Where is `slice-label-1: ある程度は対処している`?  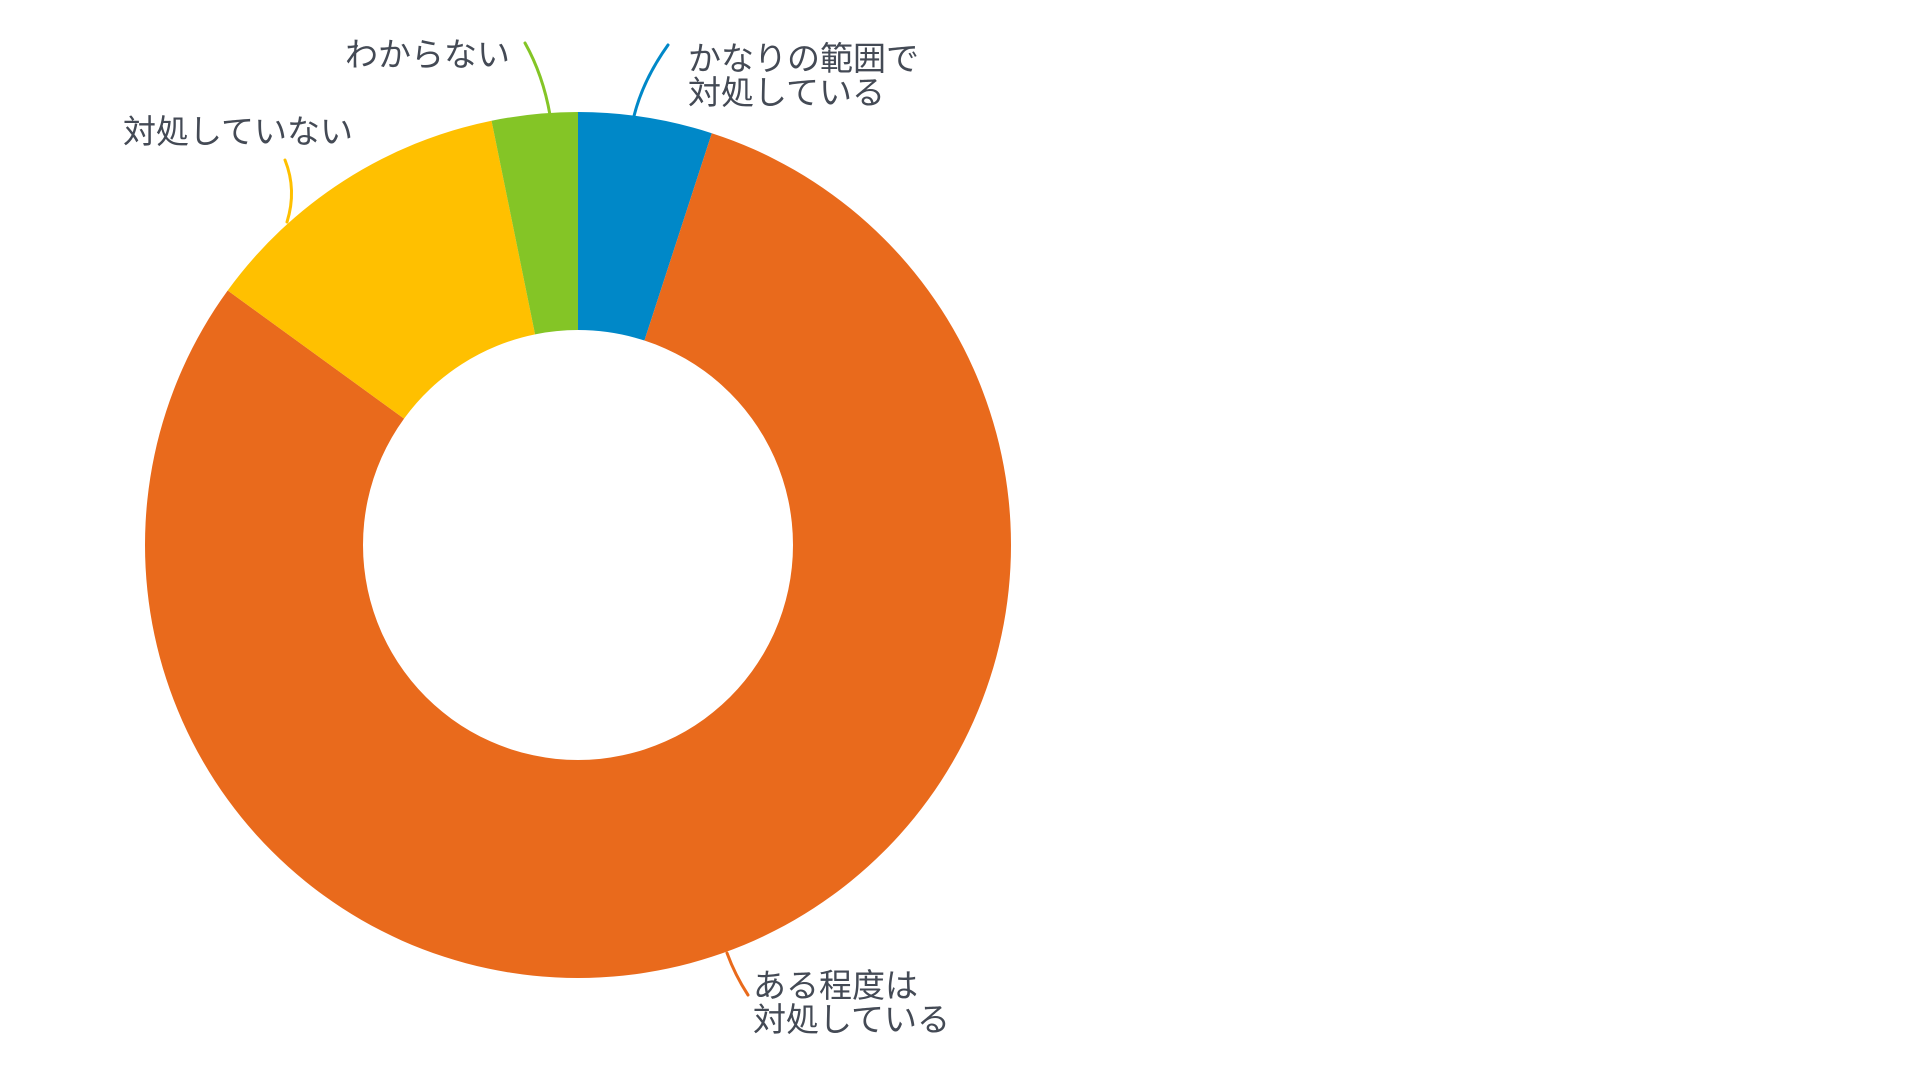
slice-label-1: ある程度は対処している is located at coordinates (851, 1002).